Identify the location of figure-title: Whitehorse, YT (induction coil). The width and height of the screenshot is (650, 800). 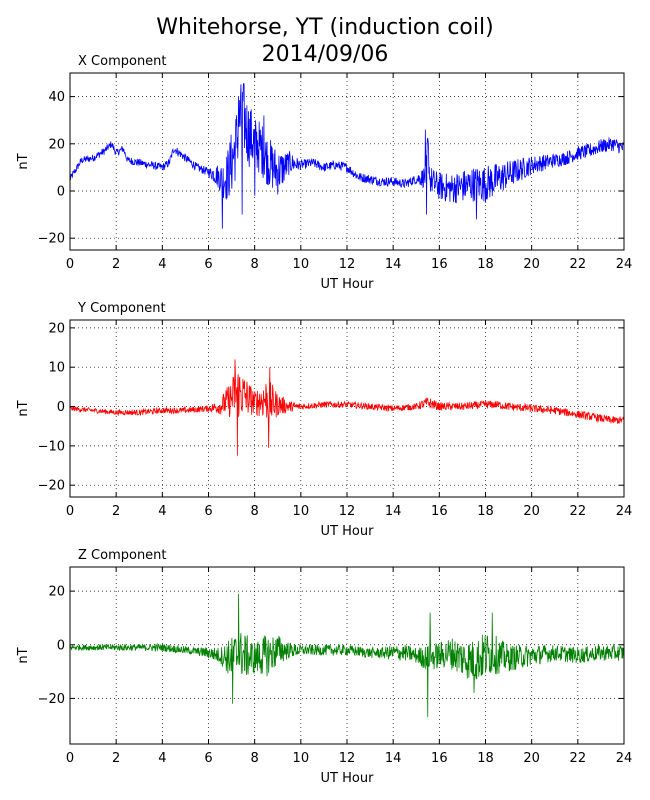
(324, 27).